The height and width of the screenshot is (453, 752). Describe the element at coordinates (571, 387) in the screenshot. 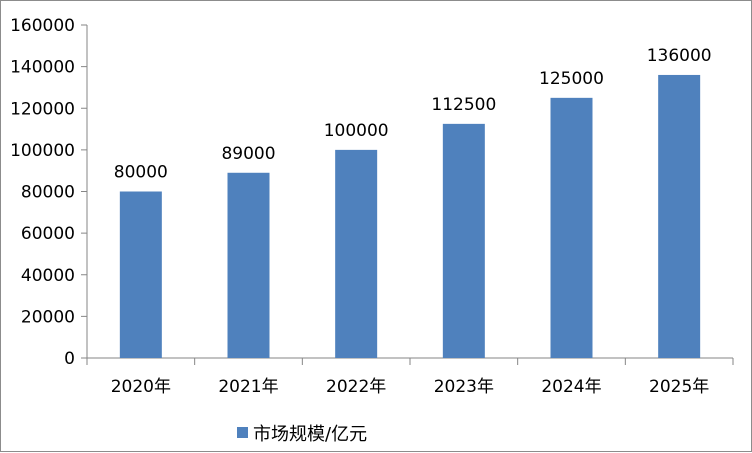

I see `x-tick-label: 2024年` at that location.